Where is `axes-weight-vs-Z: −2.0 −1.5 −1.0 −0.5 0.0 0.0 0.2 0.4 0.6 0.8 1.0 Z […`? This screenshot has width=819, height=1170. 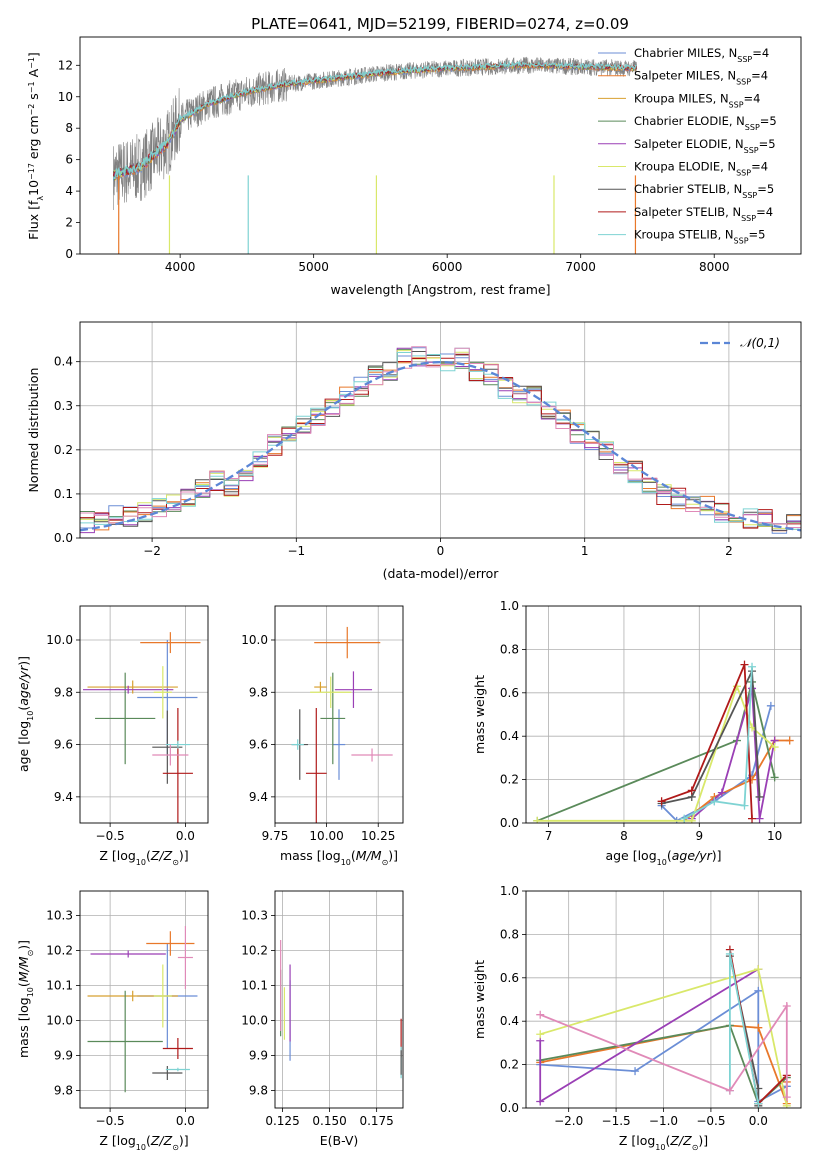
axes-weight-vs-Z: −2.0 −1.5 −1.0 −0.5 0.0 0.0 0.2 0.4 0.6 0.8 1.0 Z [… is located at coordinates (637, 1018).